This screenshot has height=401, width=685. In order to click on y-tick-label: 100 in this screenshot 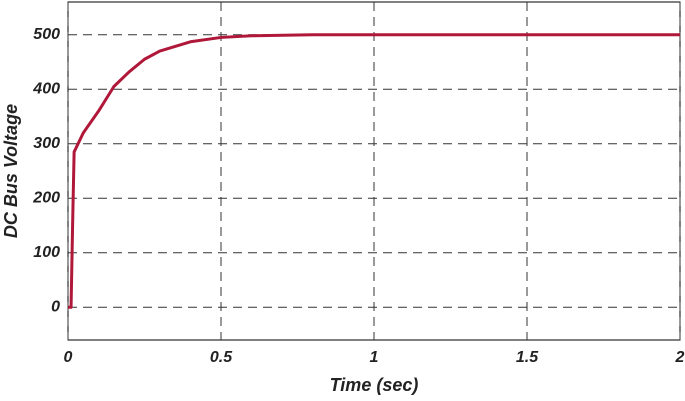, I will do `click(46, 252)`.